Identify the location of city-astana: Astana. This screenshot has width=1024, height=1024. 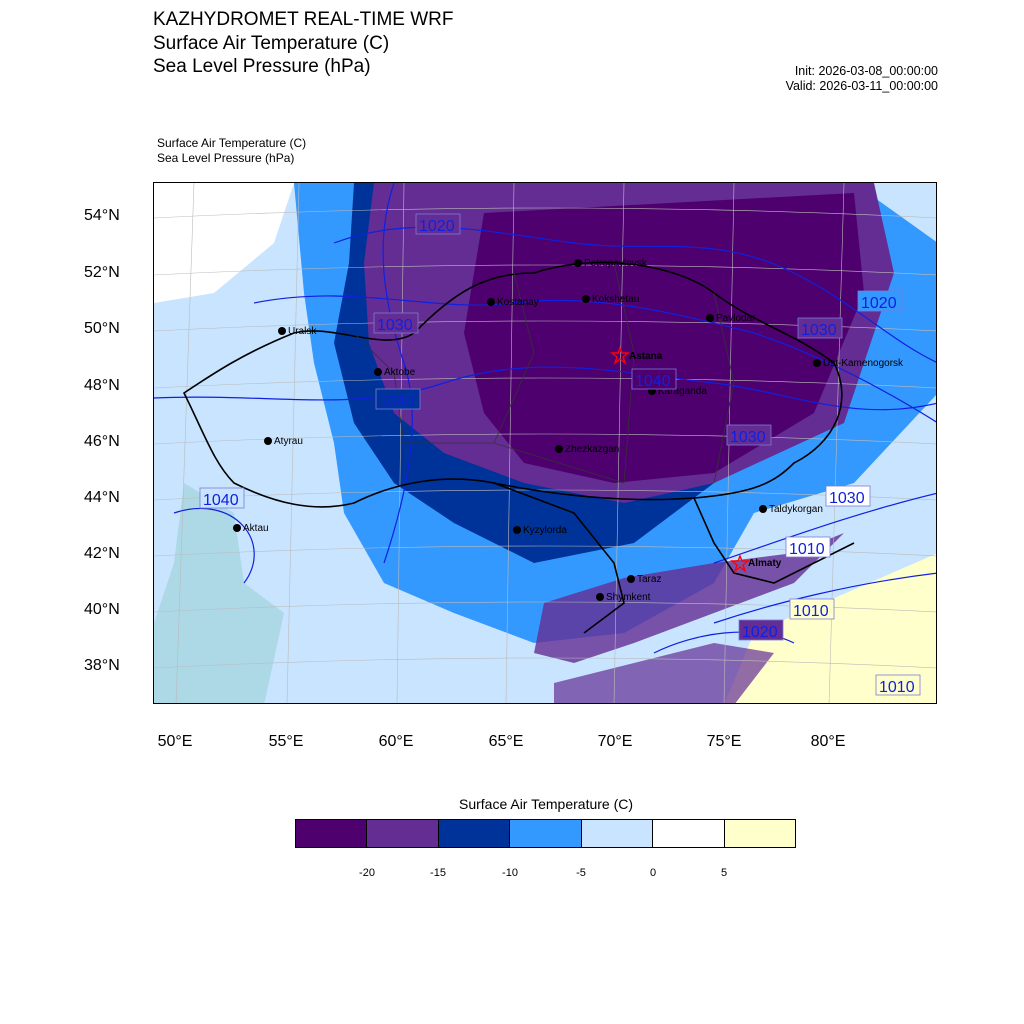
(636, 356).